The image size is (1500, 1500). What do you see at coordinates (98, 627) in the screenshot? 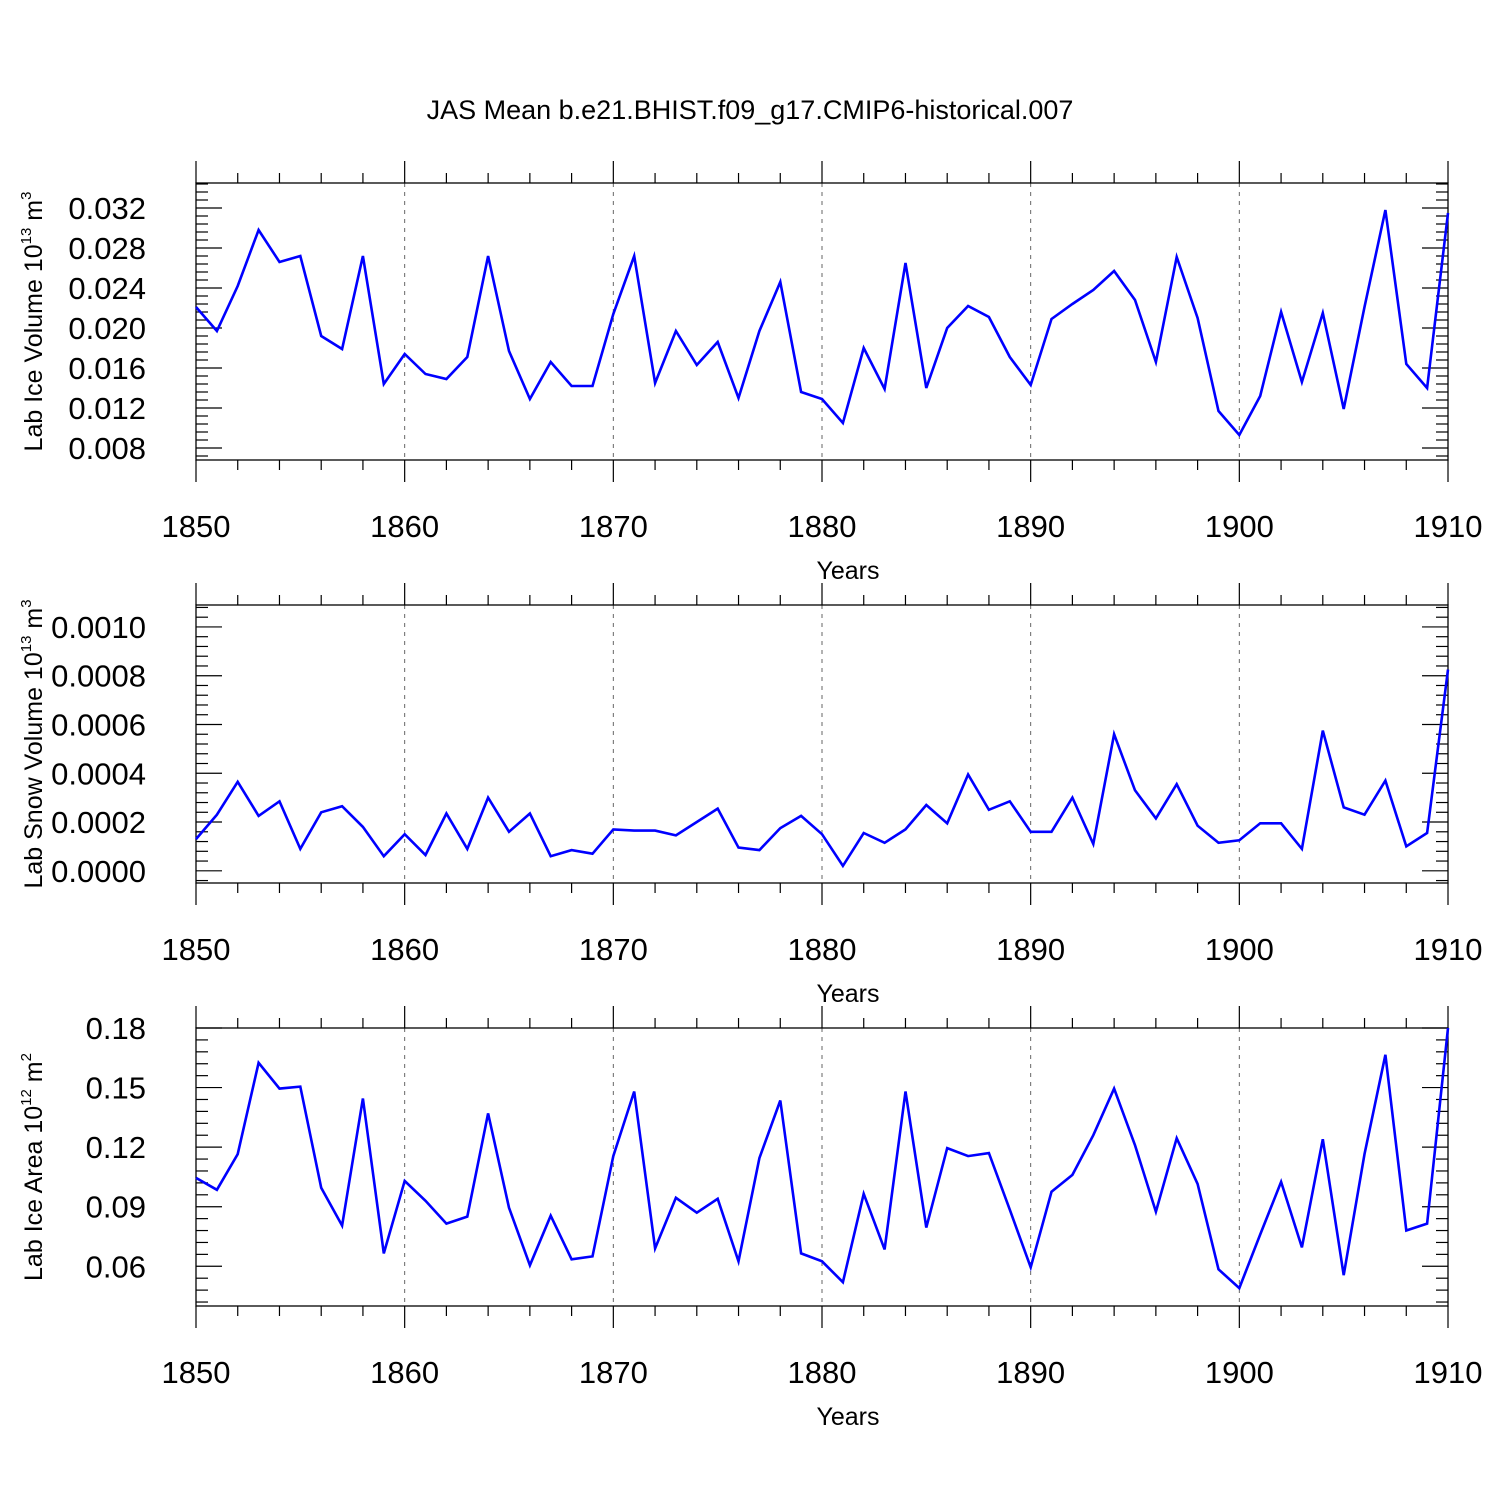
I see `y-tick-label: 0.0010` at bounding box center [98, 627].